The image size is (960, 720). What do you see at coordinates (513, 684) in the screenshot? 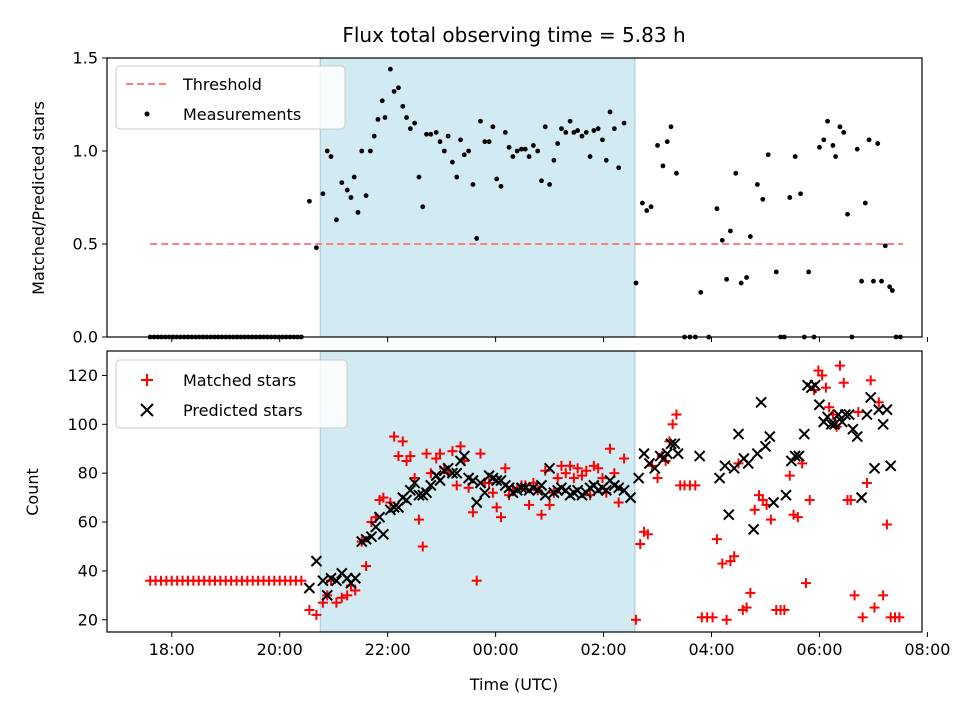
I see `x-axis-label: Time (UTC)` at bounding box center [513, 684].